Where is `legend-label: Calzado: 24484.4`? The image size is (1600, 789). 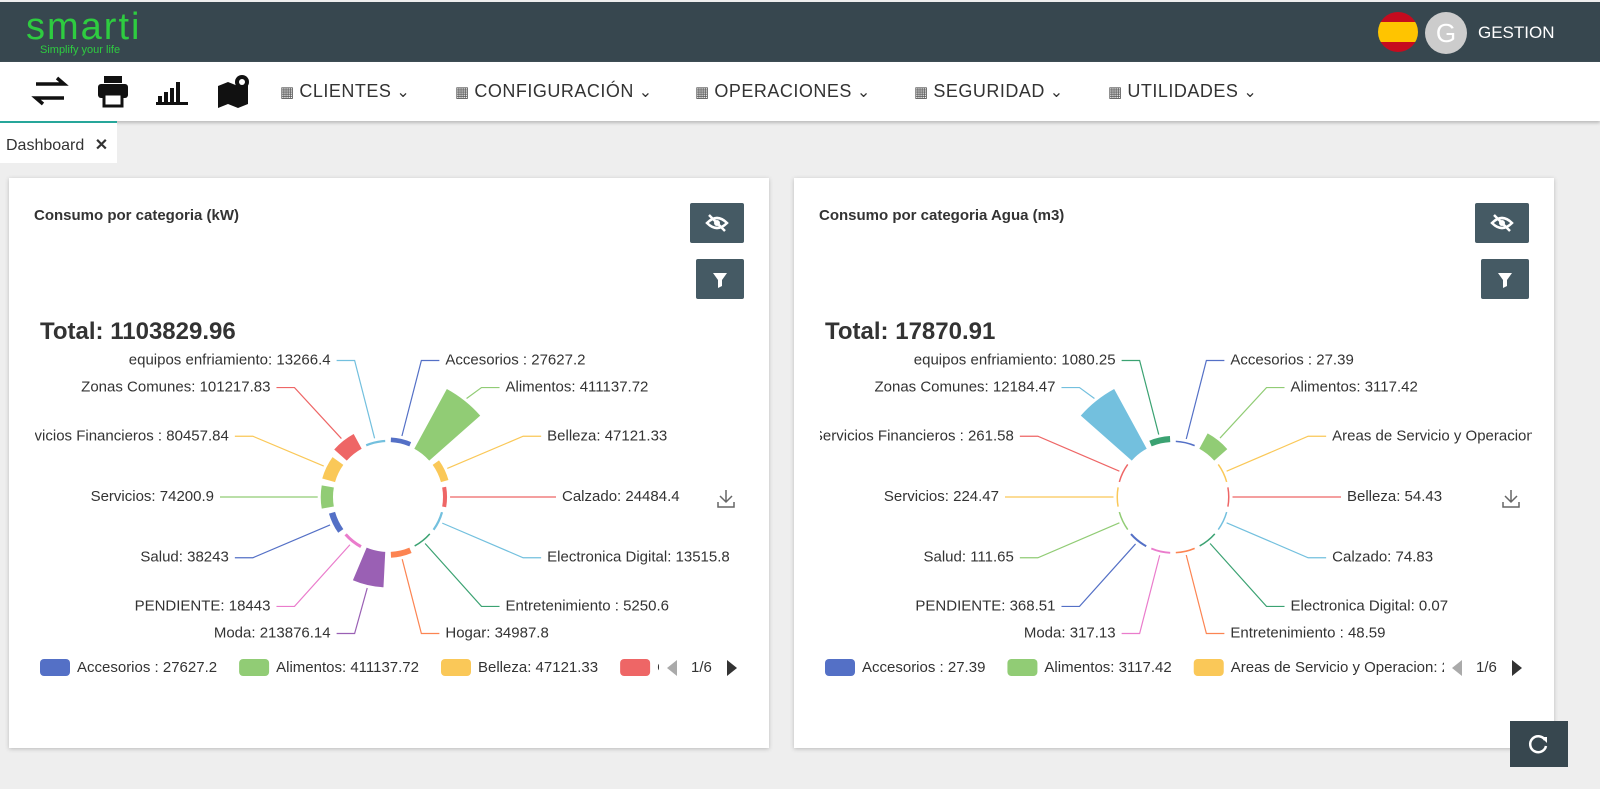
legend-label: Calzado: 24484.4 is located at coordinates (713, 667).